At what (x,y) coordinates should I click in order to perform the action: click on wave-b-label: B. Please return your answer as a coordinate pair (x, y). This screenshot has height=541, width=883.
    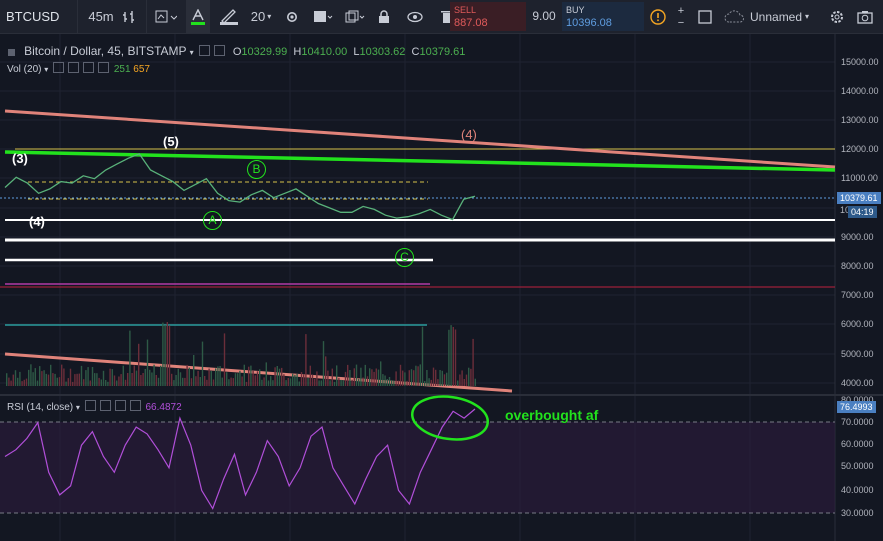
    Looking at the image, I should click on (256, 169).